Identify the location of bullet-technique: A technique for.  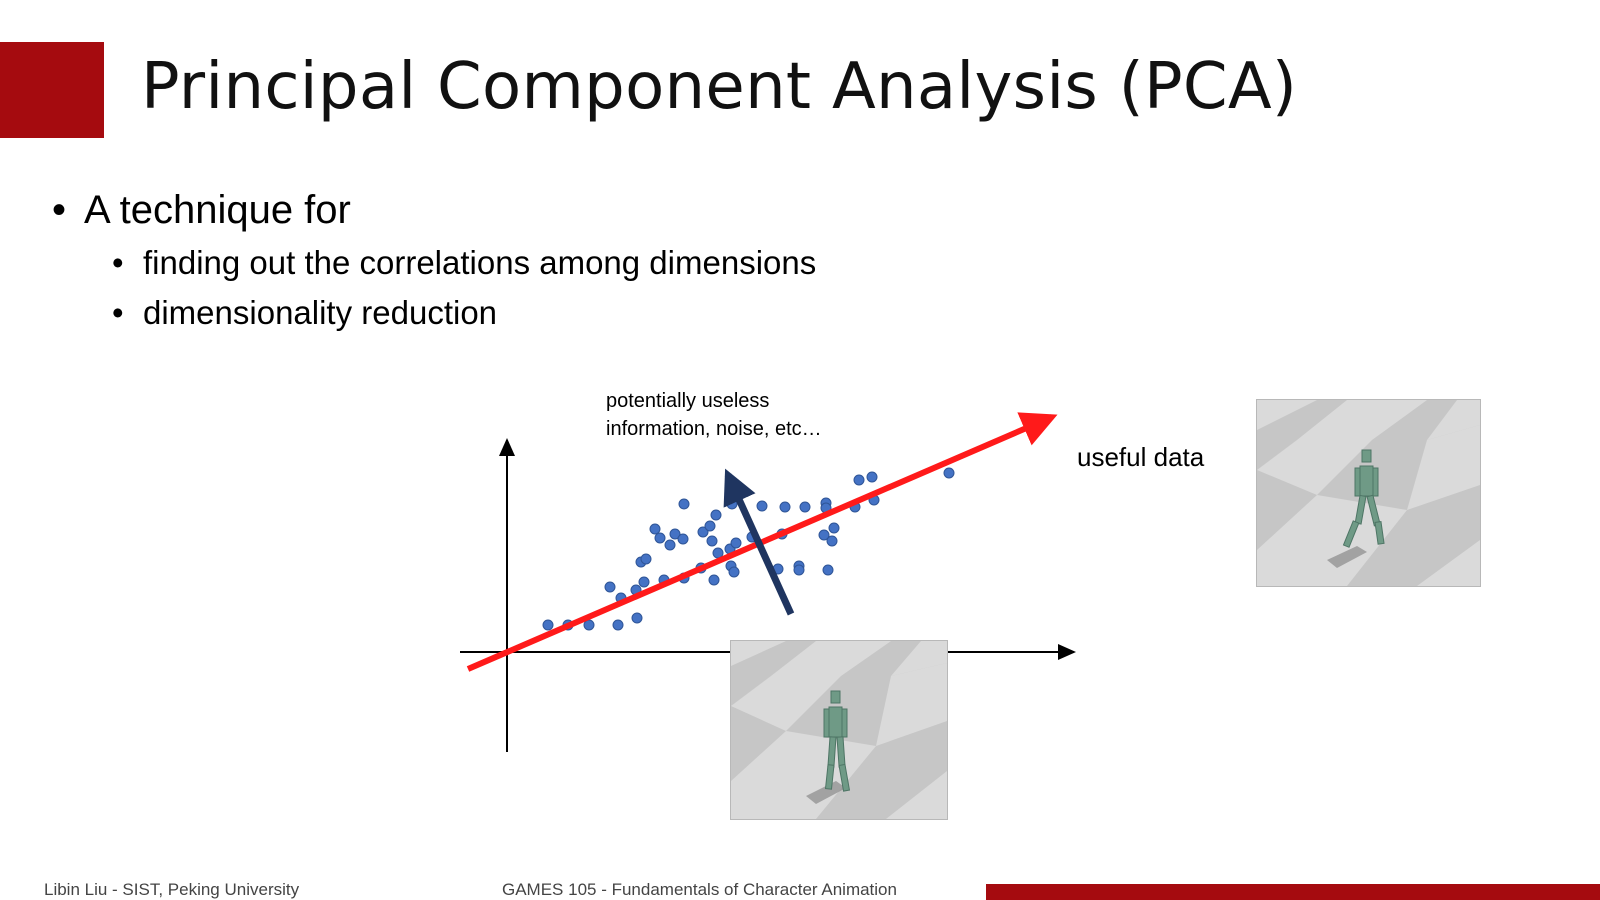
(434, 216).